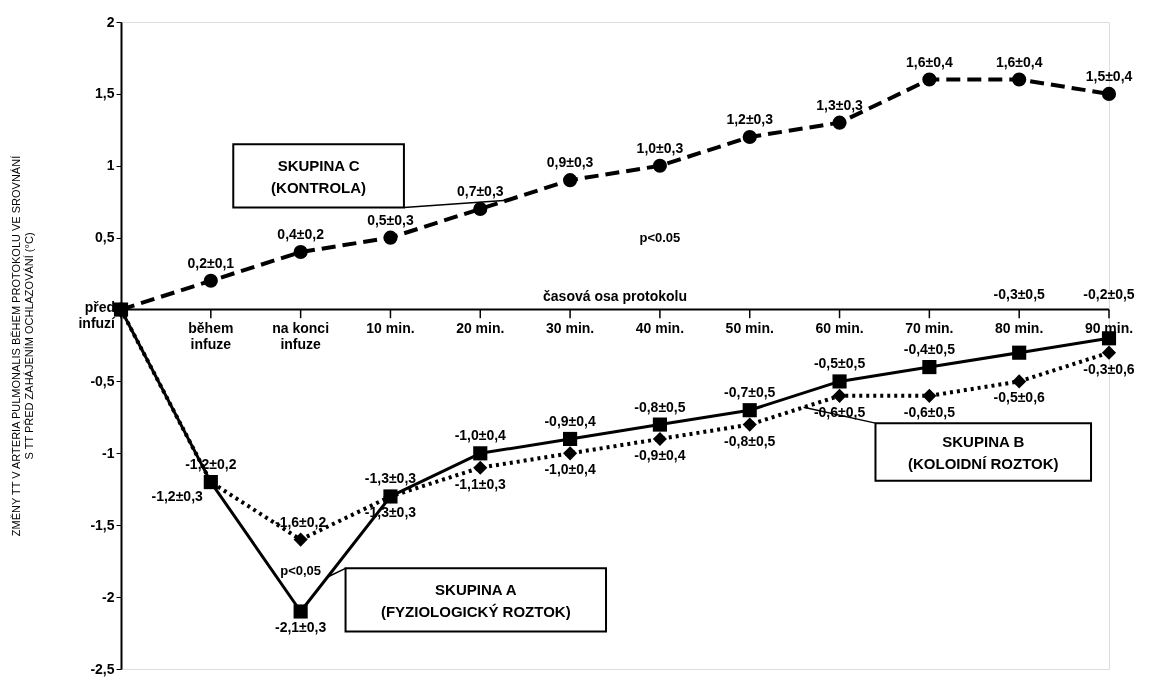  Describe the element at coordinates (23, 345) in the screenshot. I see `y-axis-title: ZMĚNY TT V ARTERIA PULMONALIS BĚHEM PROTOKOLU VE SROVNÁNÍ S TT PŘED ZAHÁJENÍM OCHLAZOVÁNÍ (°C)` at that location.